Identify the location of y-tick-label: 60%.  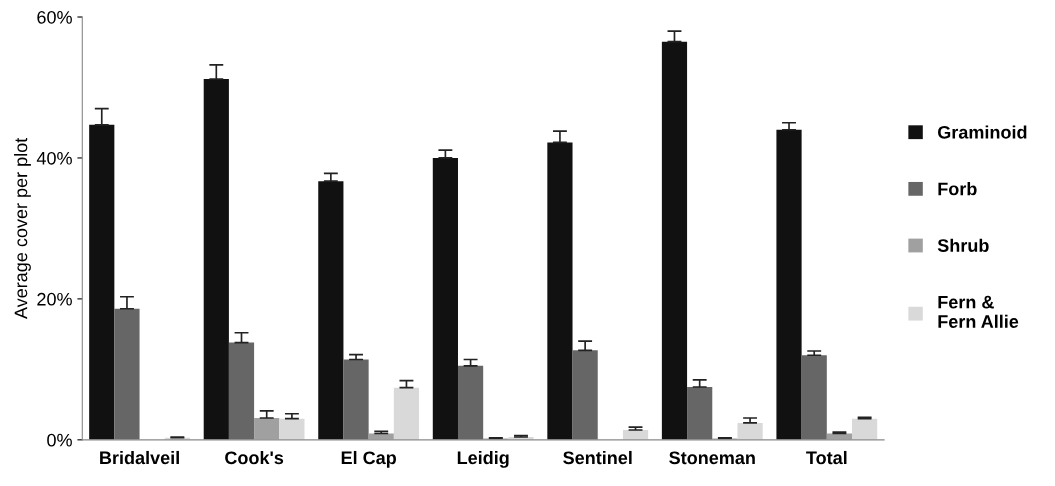
(54, 17).